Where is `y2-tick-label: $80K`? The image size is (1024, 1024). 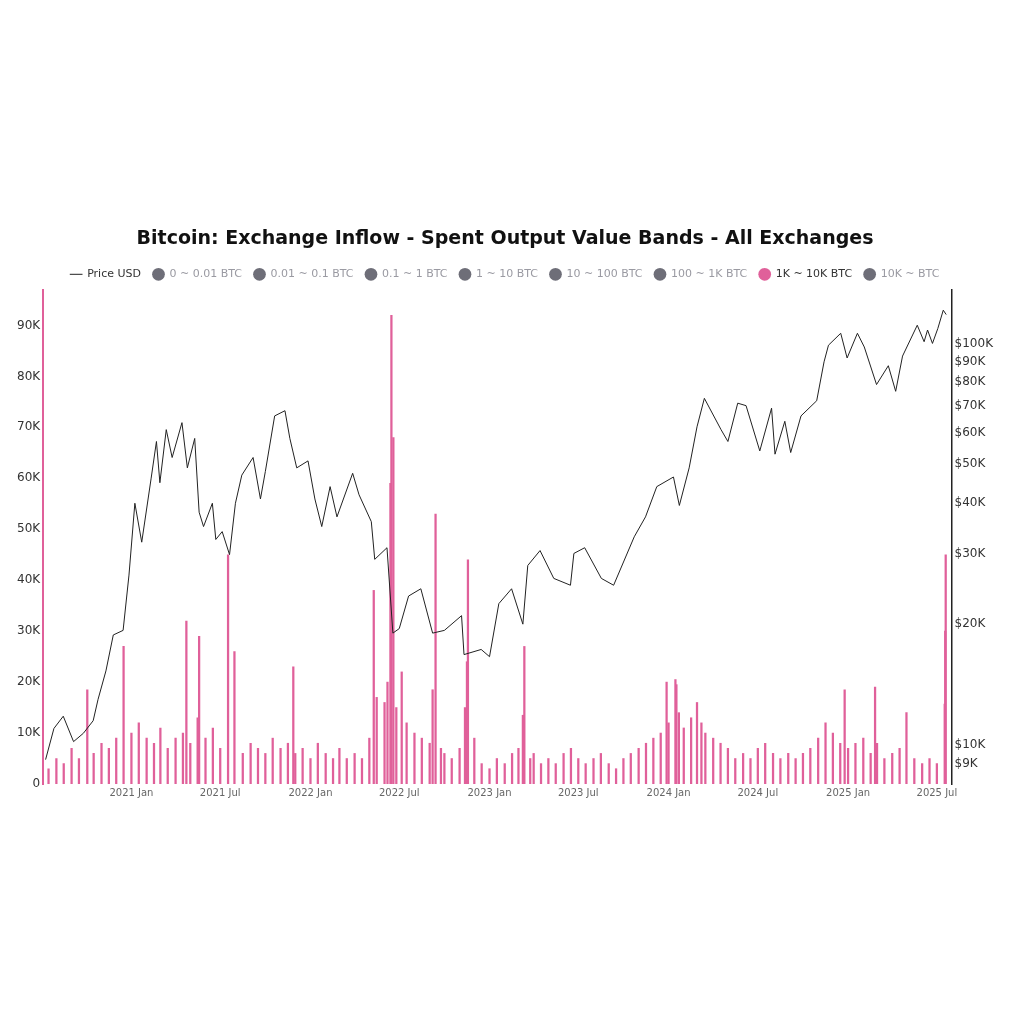 y2-tick-label: $80K is located at coordinates (970, 381).